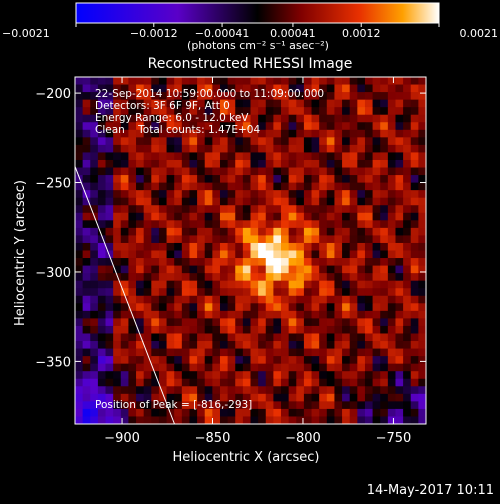  What do you see at coordinates (172, 118) in the screenshot?
I see `annotation-energy-range: Energy Range: 6.0 - 12.0 keV` at bounding box center [172, 118].